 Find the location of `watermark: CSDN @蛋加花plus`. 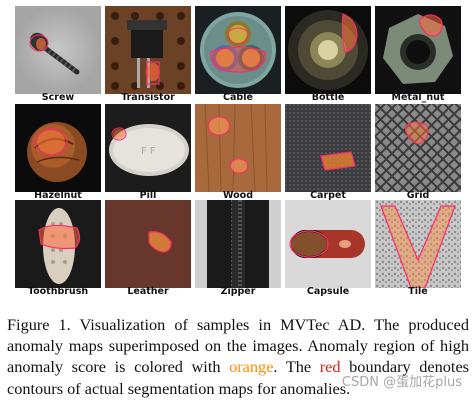

watermark: CSDN @蛋加花plus is located at coordinates (401, 382).